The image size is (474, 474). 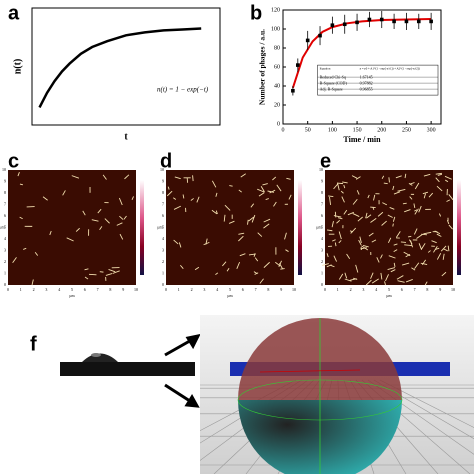 What do you see at coordinates (322, 215) in the screenshot?
I see `y-tick-label: 6` at bounding box center [322, 215].